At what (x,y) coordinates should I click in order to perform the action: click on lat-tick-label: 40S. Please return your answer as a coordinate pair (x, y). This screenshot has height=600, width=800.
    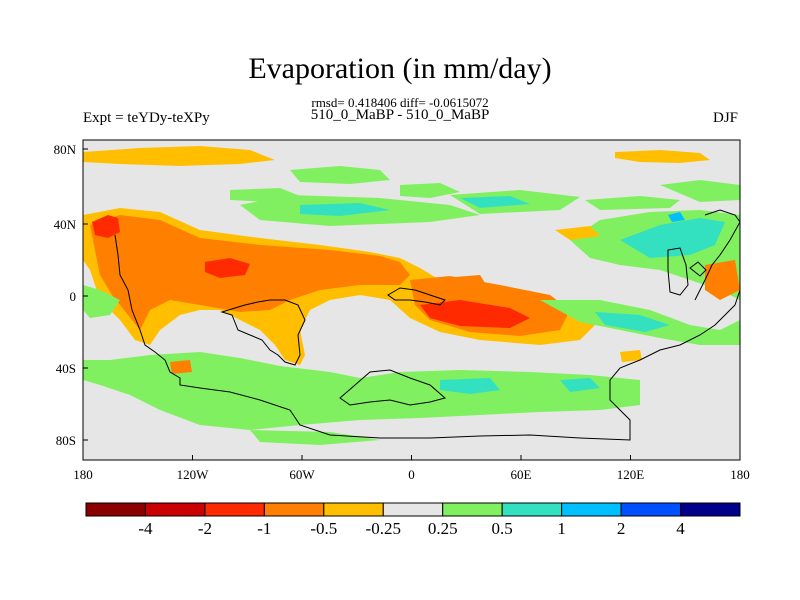
    Looking at the image, I should click on (66, 368).